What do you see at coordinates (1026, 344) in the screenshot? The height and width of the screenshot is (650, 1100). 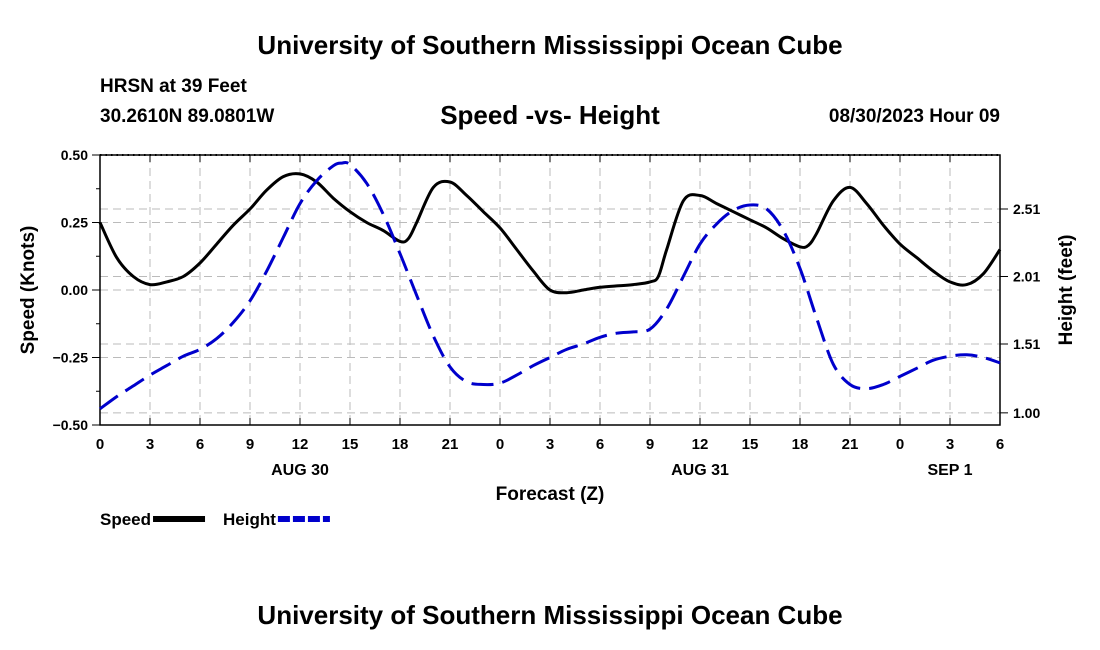 I see `y-right-tick-label: 1.51` at bounding box center [1026, 344].